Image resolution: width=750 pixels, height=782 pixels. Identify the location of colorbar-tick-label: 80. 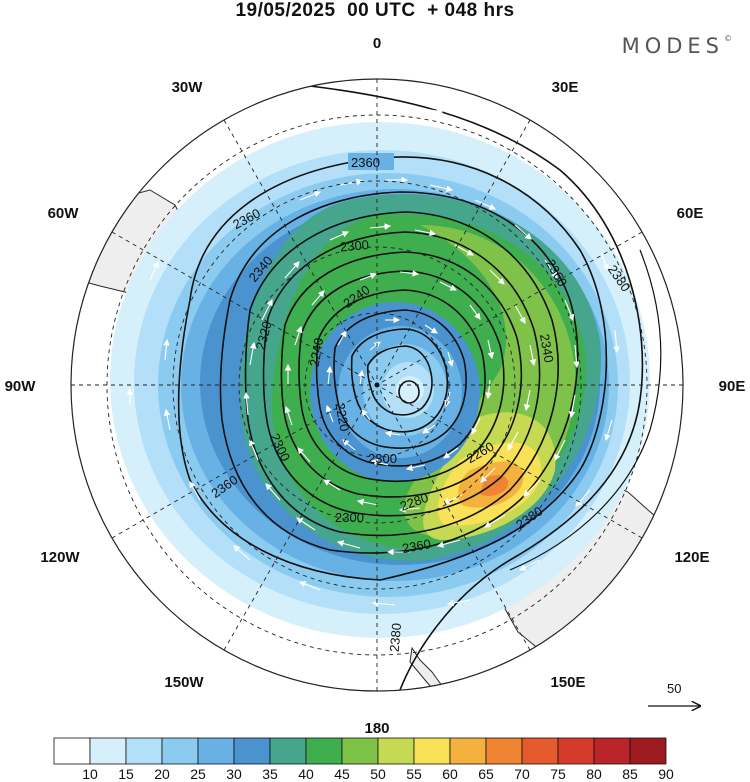
(594, 774).